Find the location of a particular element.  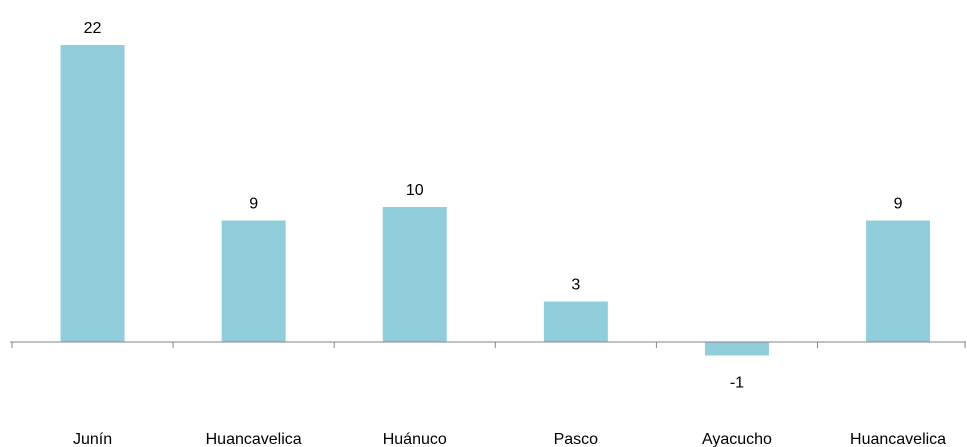

data-label-1: 9 is located at coordinates (253, 204).